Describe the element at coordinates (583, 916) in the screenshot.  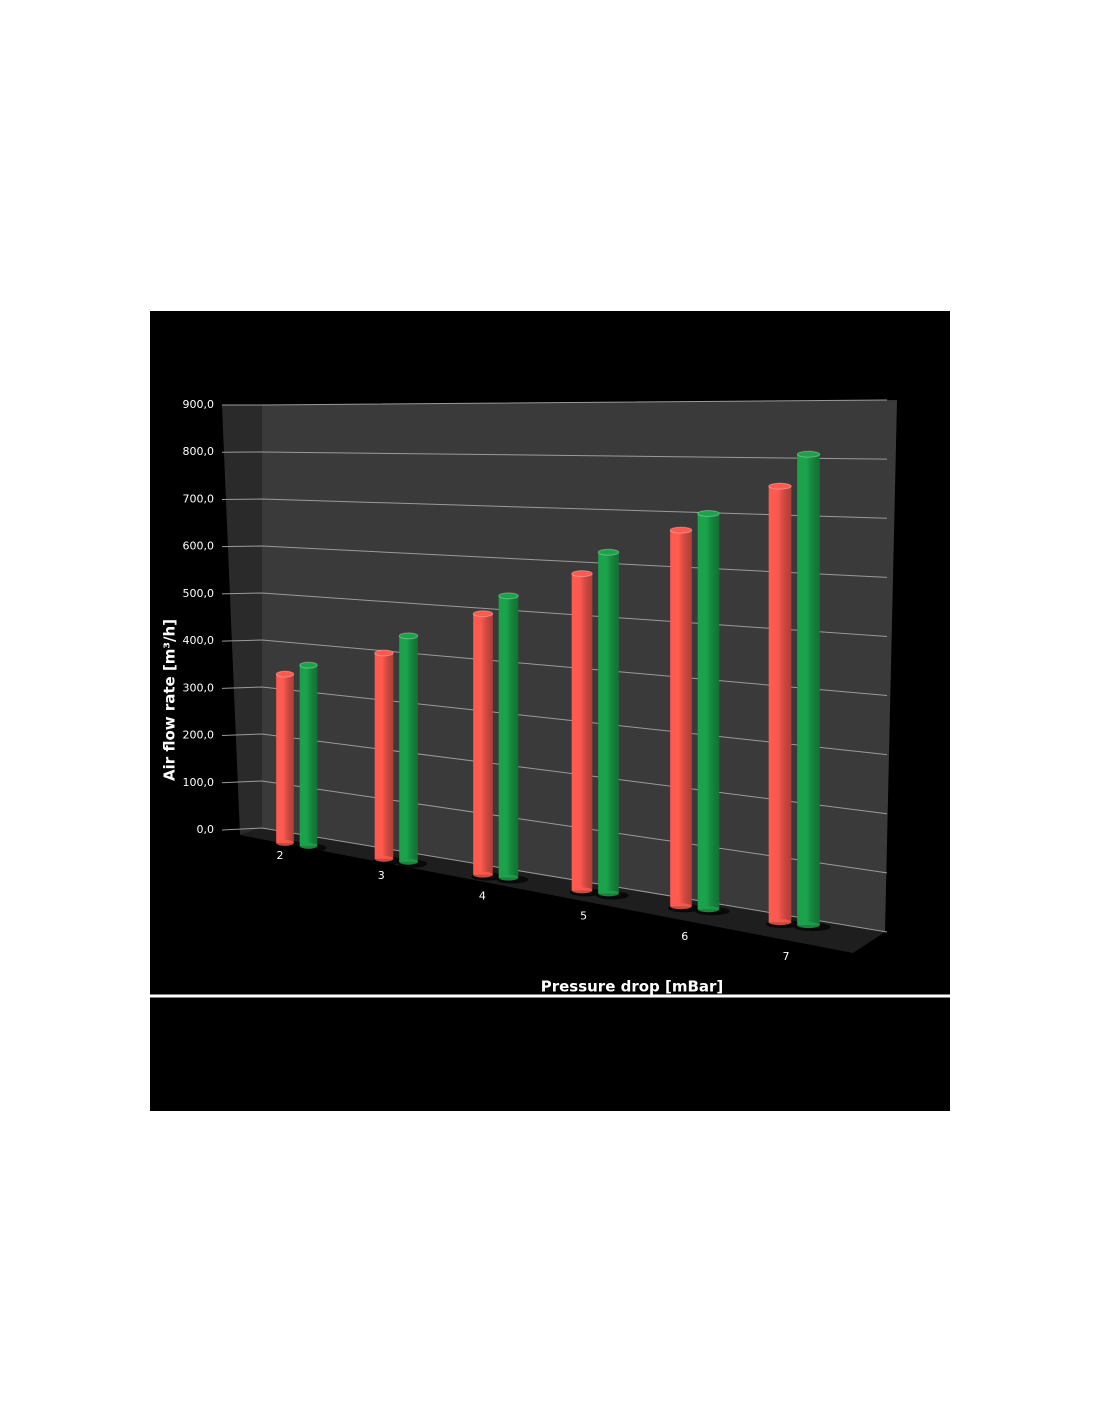
I see `x-tick-label: 5` at that location.